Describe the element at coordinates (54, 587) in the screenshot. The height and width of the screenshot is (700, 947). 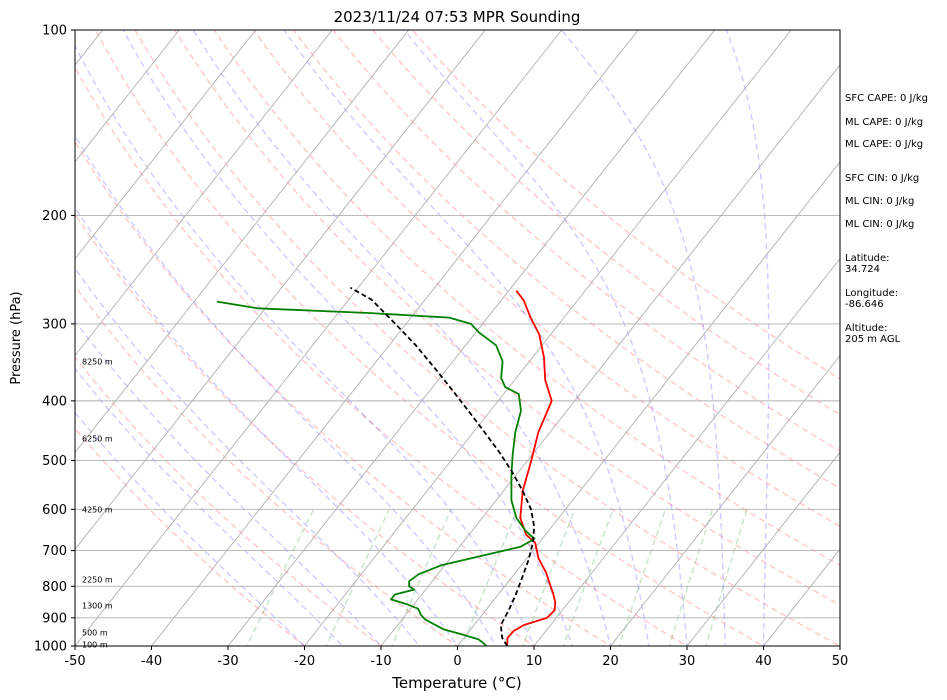
I see `y-tick-label: 800` at that location.